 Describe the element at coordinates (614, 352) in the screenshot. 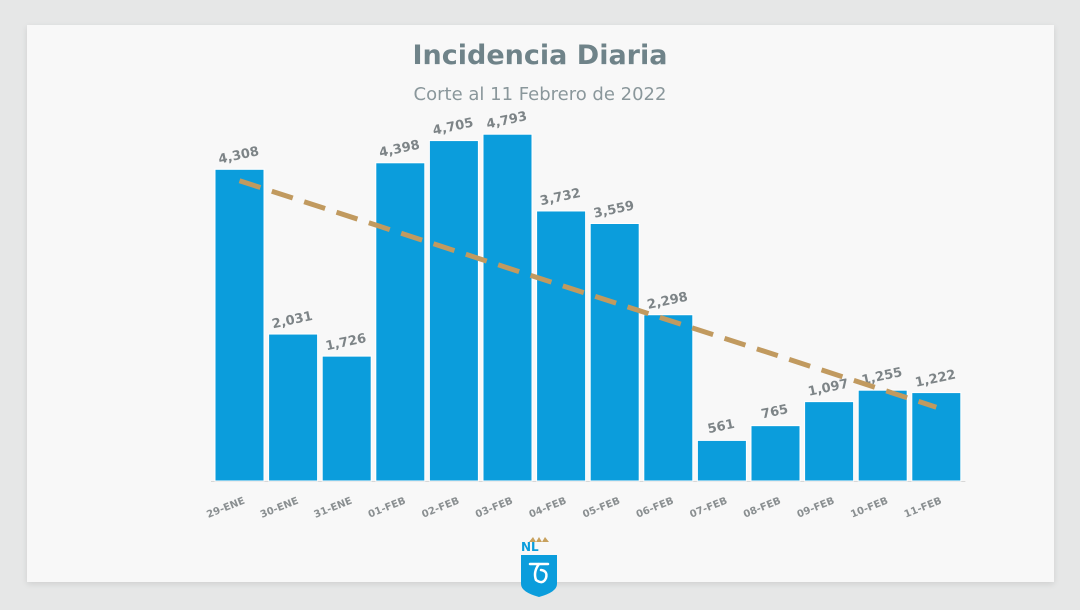

I see `bar-05-FEB` at that location.